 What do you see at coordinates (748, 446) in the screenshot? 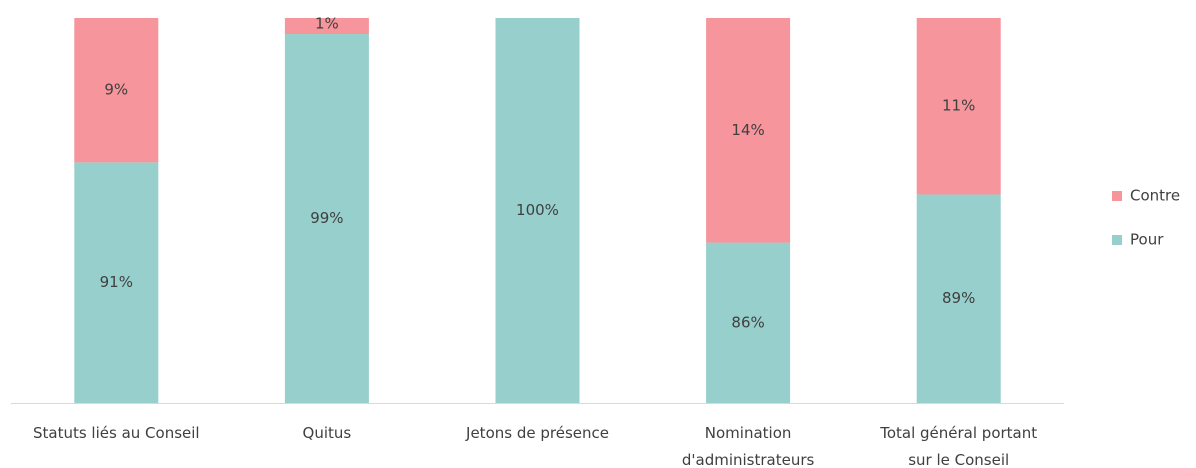
I see `x-tick-label: Nomination d'administrateurs` at bounding box center [748, 446].